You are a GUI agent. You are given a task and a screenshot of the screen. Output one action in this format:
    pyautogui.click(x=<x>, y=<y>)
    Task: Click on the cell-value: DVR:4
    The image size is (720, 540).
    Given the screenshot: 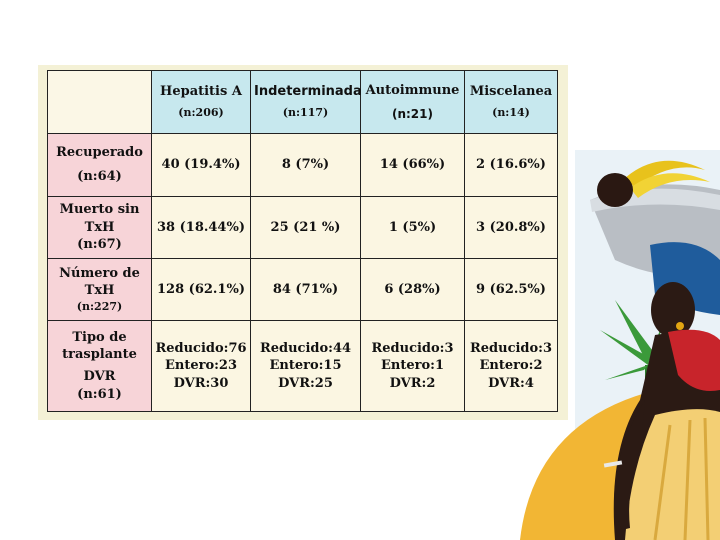 What is the action you would take?
    pyautogui.click(x=511, y=383)
    